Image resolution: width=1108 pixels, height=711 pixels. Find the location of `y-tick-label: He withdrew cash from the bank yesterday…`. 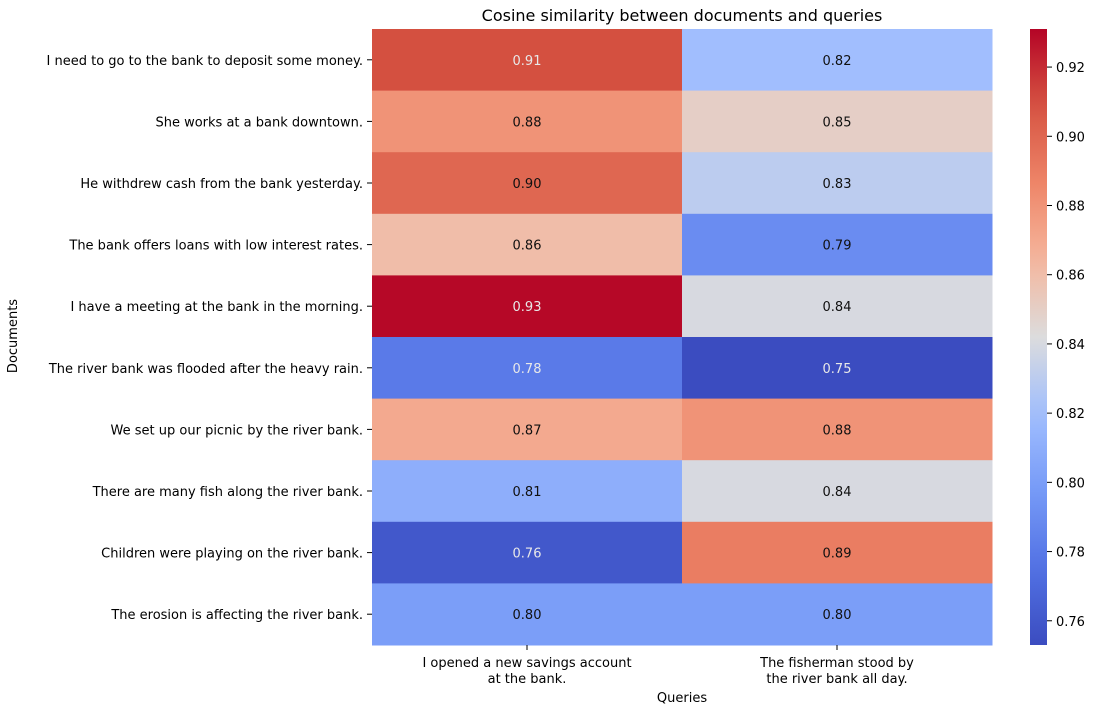

y-tick-label: He withdrew cash from the bank yesterday… is located at coordinates (221, 184).